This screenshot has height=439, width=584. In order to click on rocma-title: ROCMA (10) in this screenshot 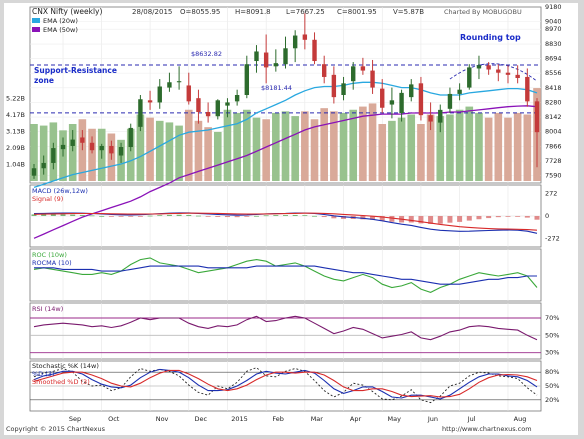, I will do `click(52, 263)`.